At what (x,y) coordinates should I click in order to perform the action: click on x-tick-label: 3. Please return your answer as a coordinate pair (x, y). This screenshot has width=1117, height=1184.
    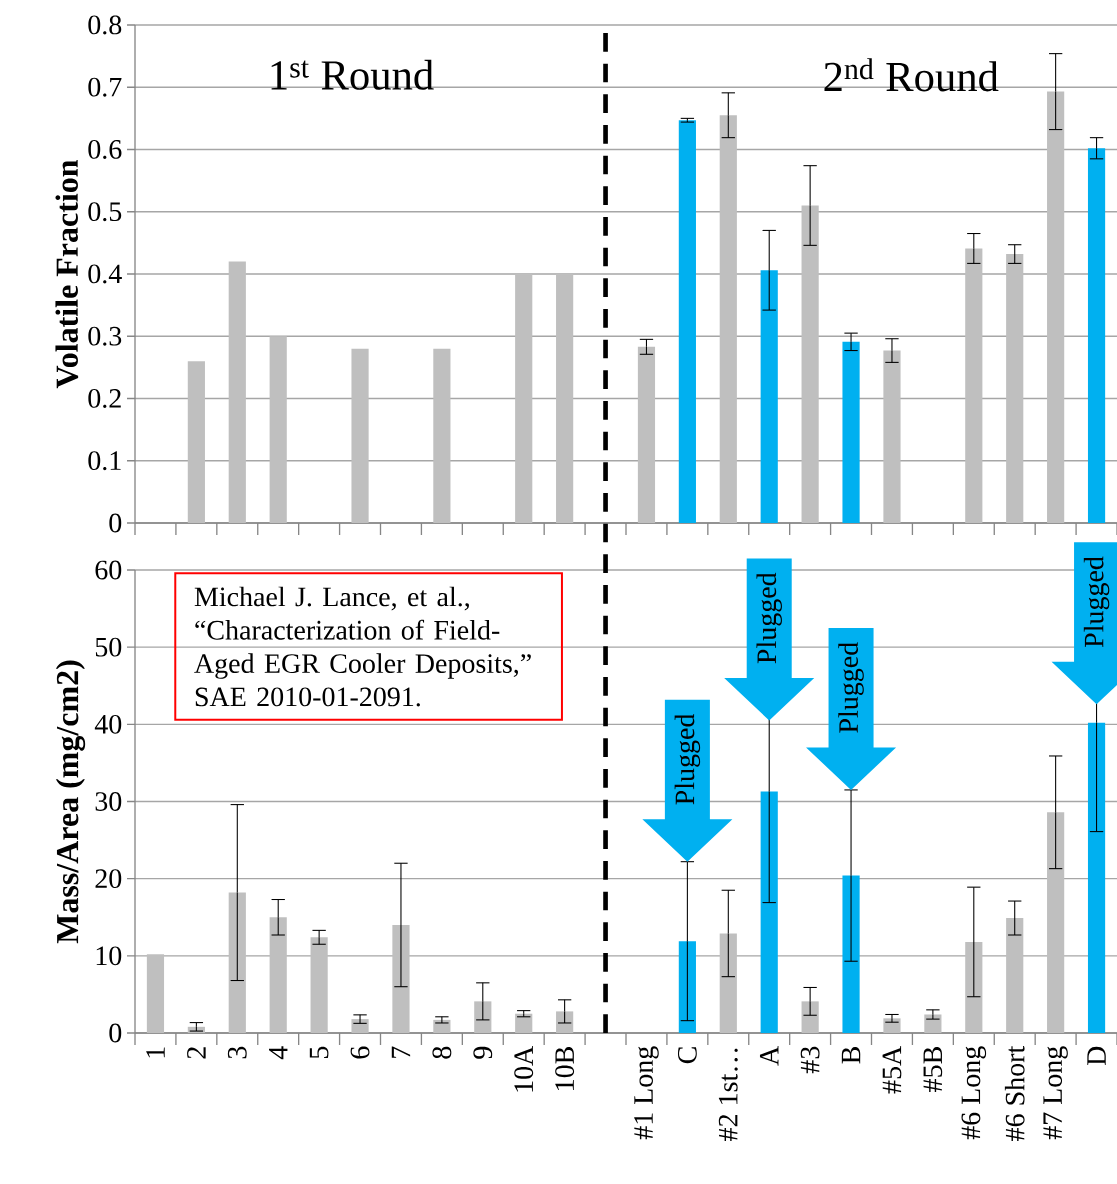
    Looking at the image, I should click on (237, 1052).